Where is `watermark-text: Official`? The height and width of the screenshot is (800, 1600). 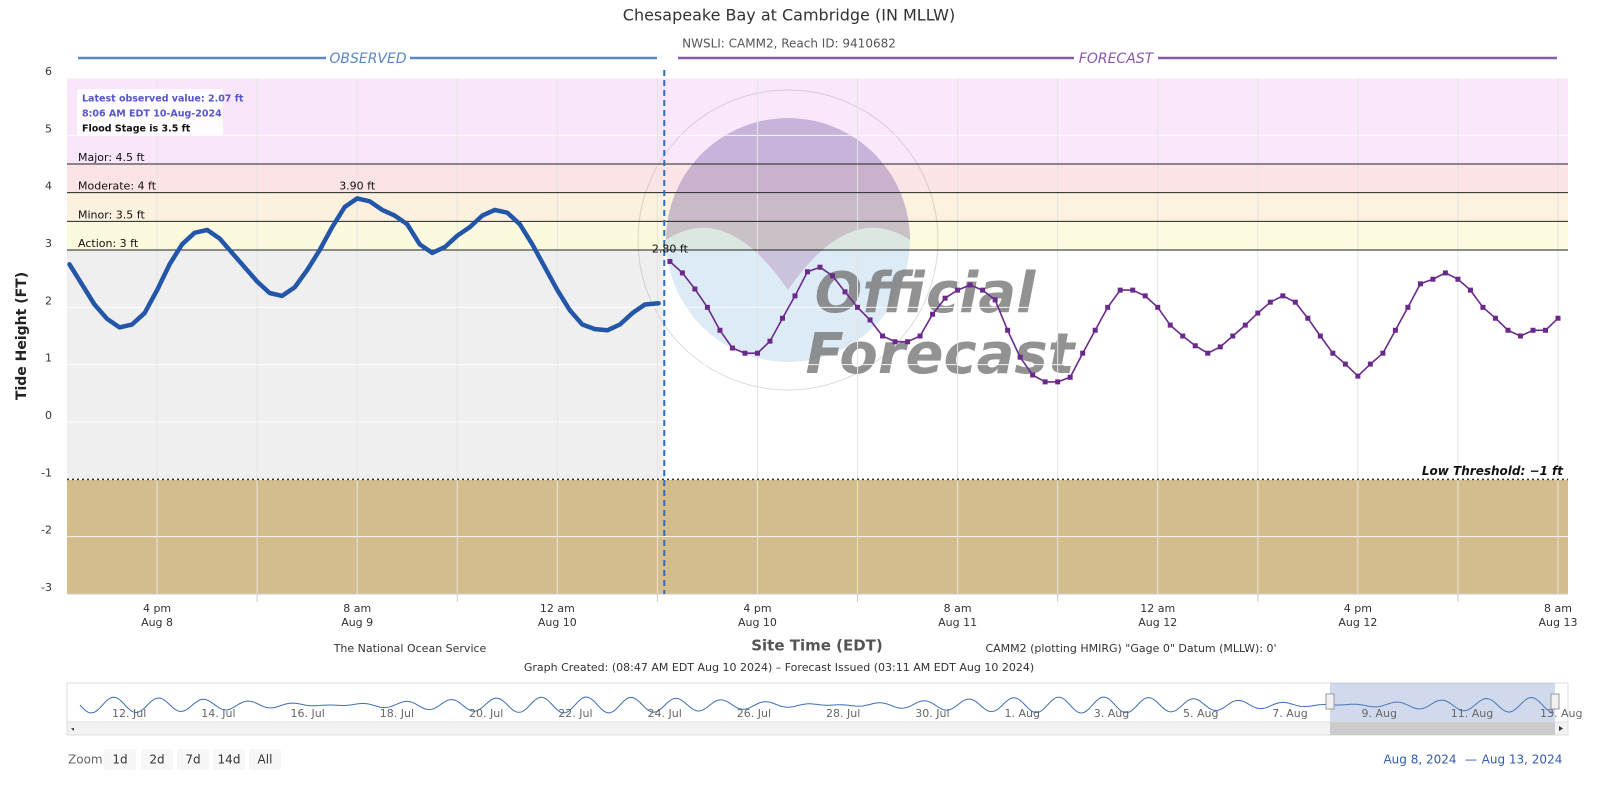 watermark-text: Official is located at coordinates (925, 293).